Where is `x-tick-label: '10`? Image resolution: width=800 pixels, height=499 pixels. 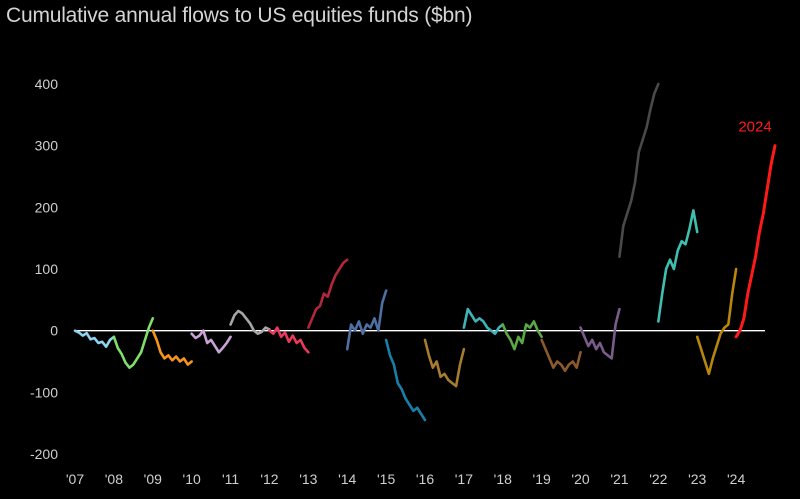
x-tick-label: '10 is located at coordinates (192, 479).